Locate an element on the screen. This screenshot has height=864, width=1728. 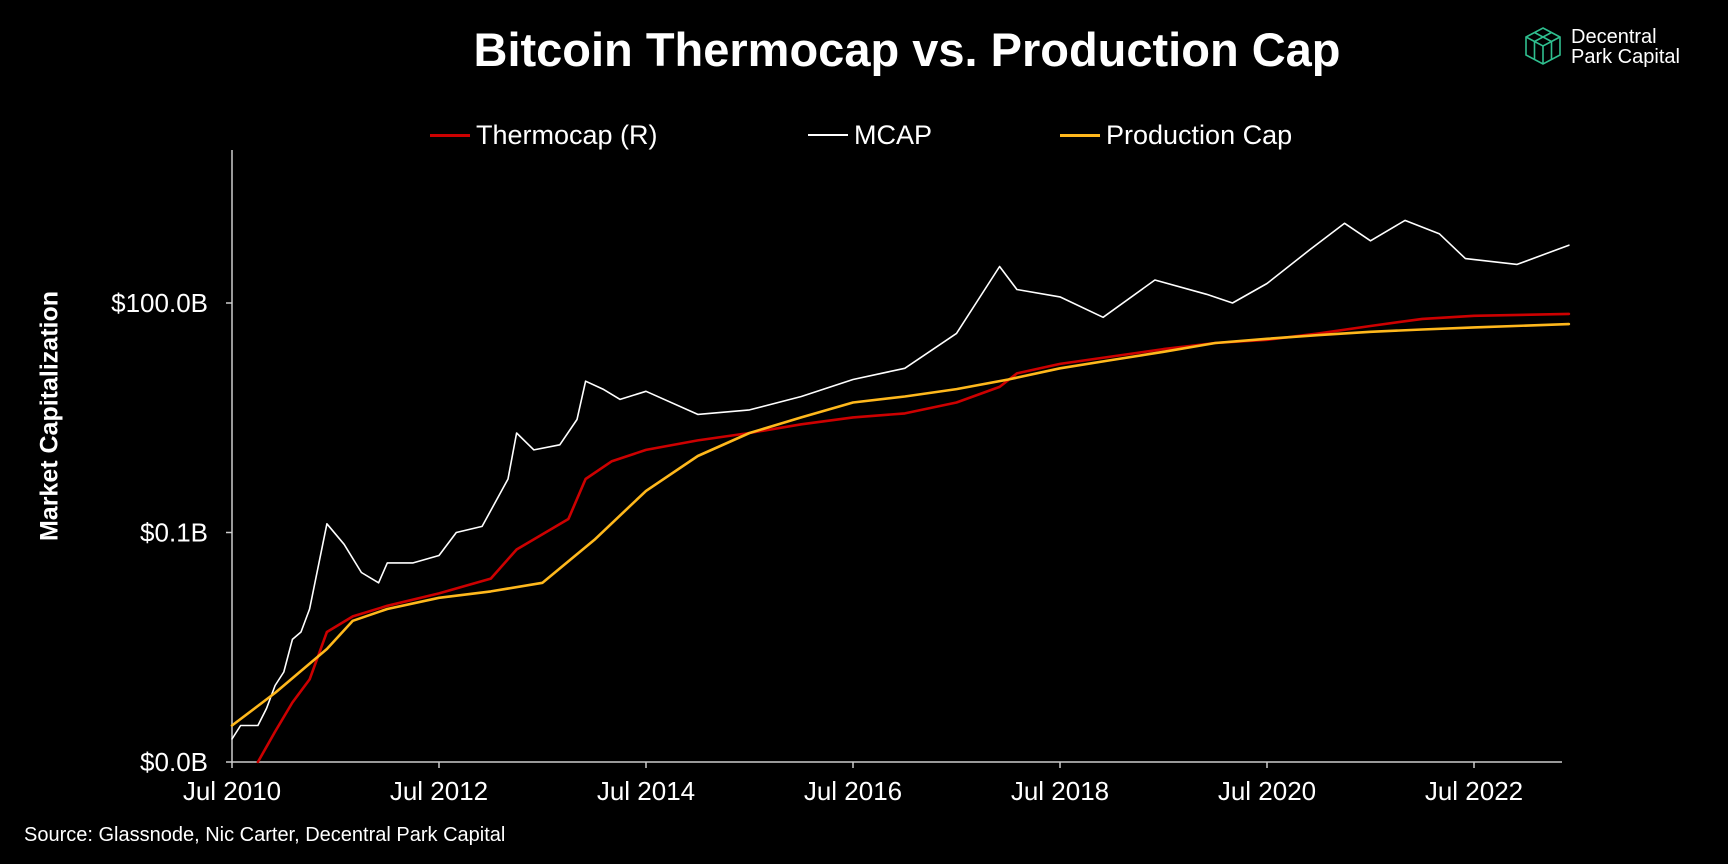
legend-item-thermocap: Thermocap (R) is located at coordinates (544, 135).